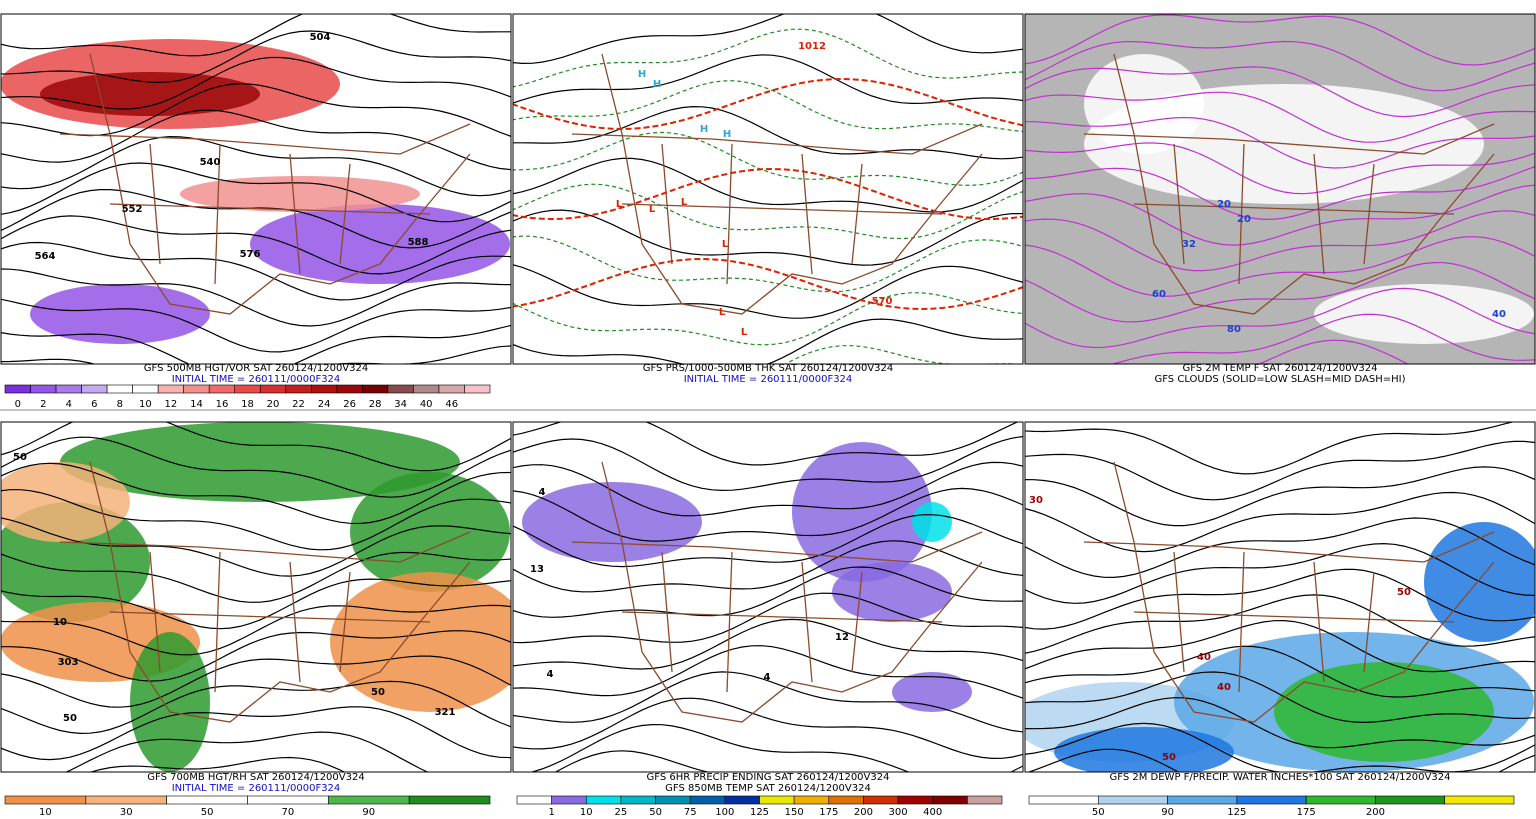 This screenshot has width=1536, height=819. I want to click on colorbar-label: 30, so click(126, 812).